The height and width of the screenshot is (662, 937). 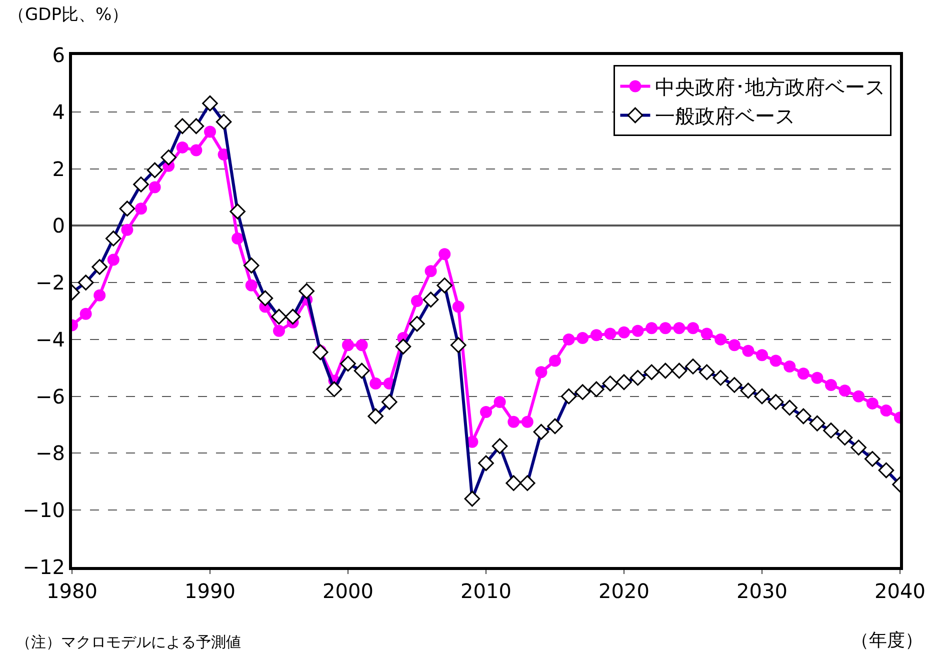 I want to click on y-tick-label: −2, so click(x=50, y=282).